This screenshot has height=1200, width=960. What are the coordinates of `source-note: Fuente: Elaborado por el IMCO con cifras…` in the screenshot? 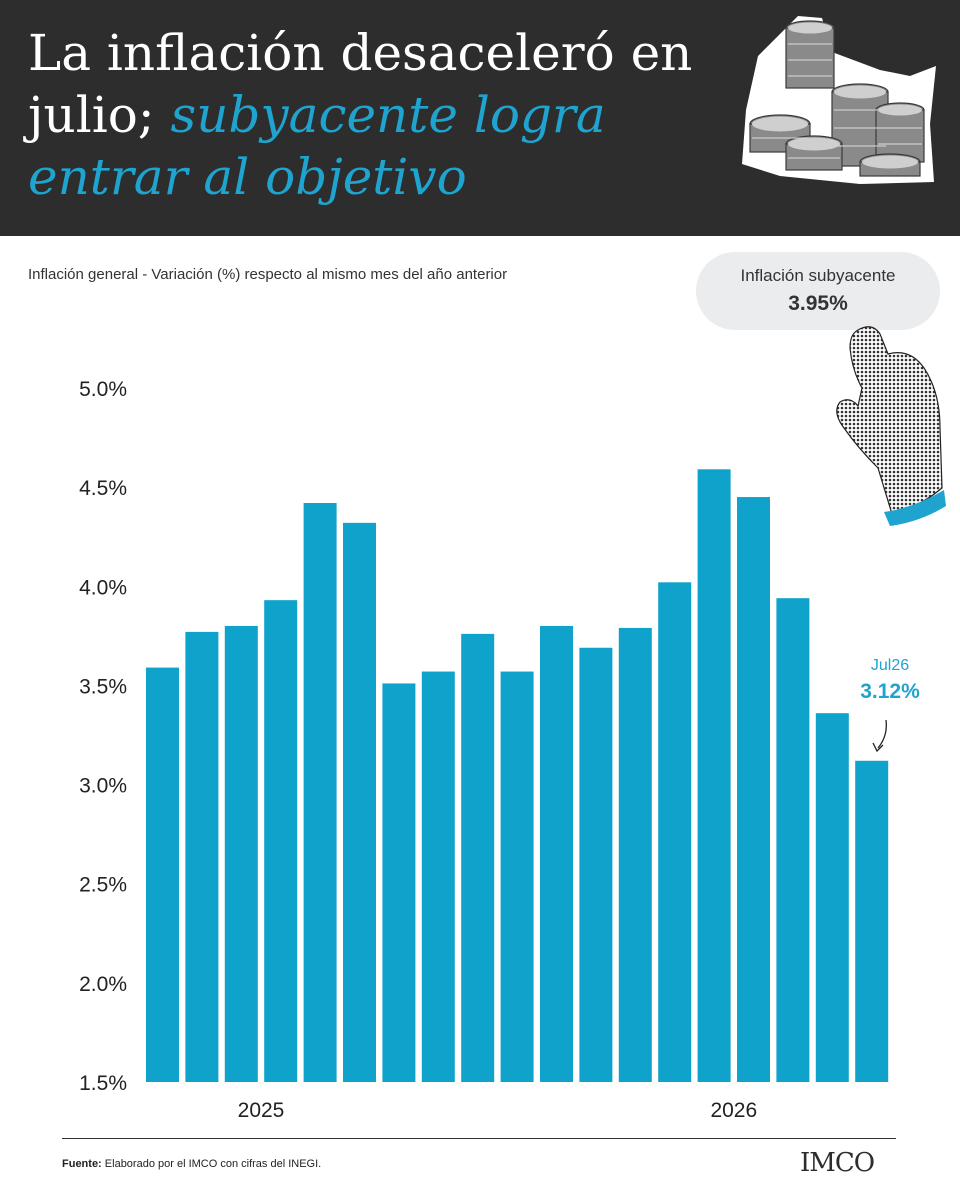 It's located at (191, 1164).